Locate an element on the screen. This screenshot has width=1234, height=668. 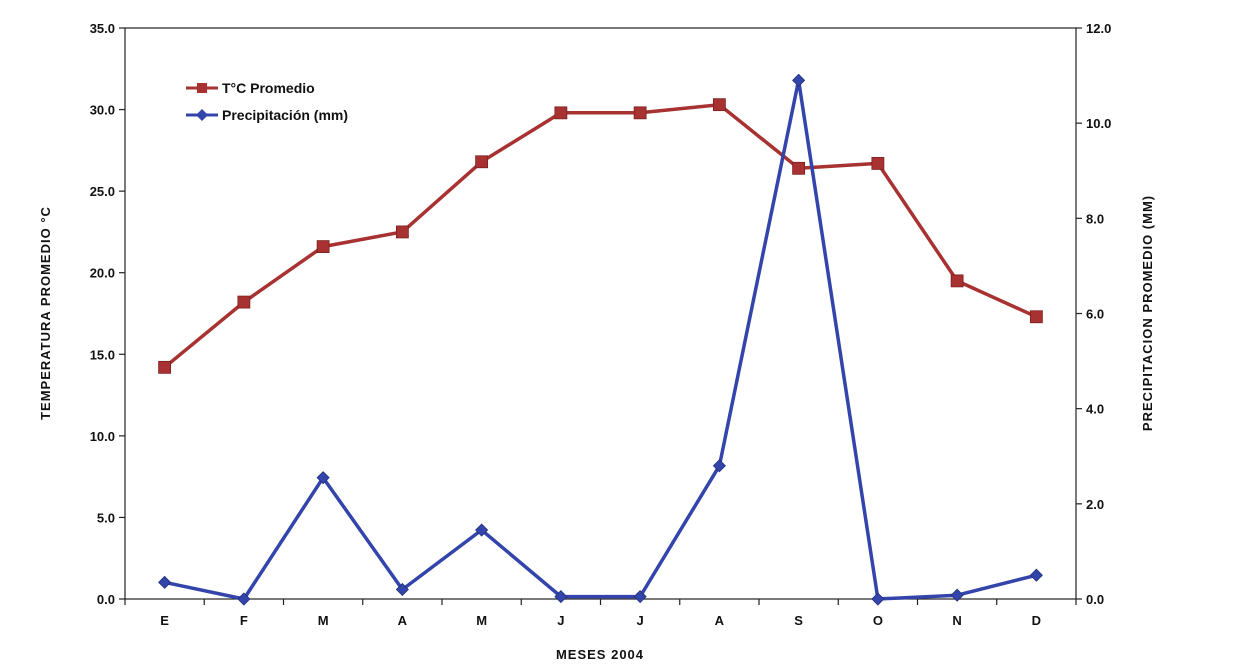
legend-label-temperature: T°C Promedio is located at coordinates (268, 88).